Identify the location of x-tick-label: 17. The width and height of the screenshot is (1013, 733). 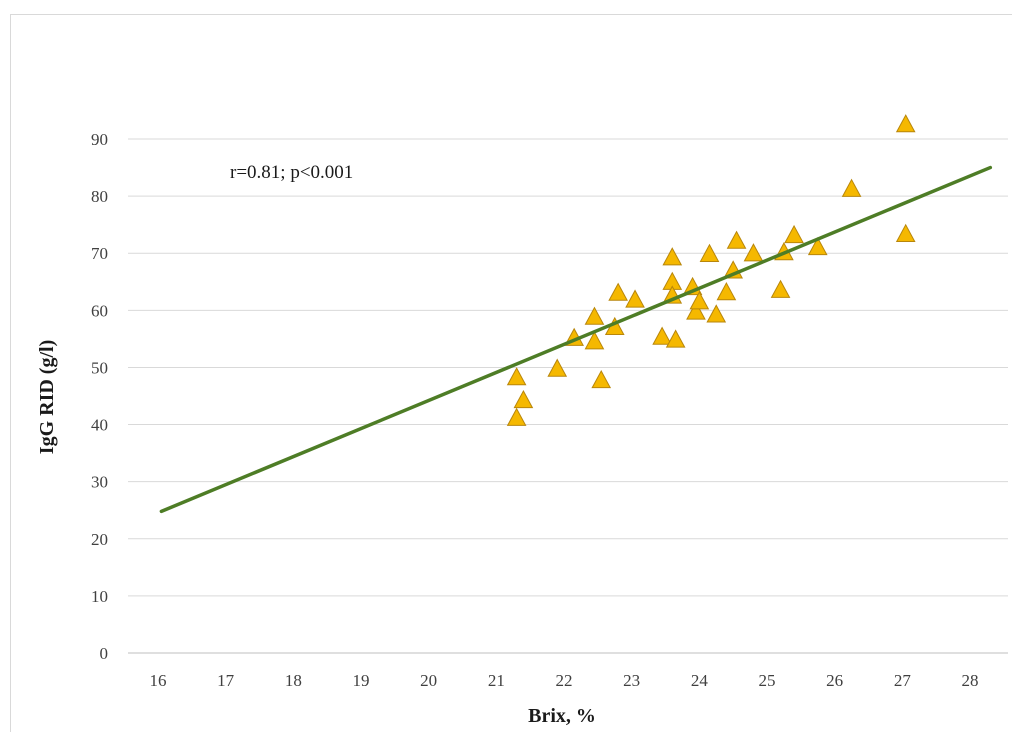
(226, 680).